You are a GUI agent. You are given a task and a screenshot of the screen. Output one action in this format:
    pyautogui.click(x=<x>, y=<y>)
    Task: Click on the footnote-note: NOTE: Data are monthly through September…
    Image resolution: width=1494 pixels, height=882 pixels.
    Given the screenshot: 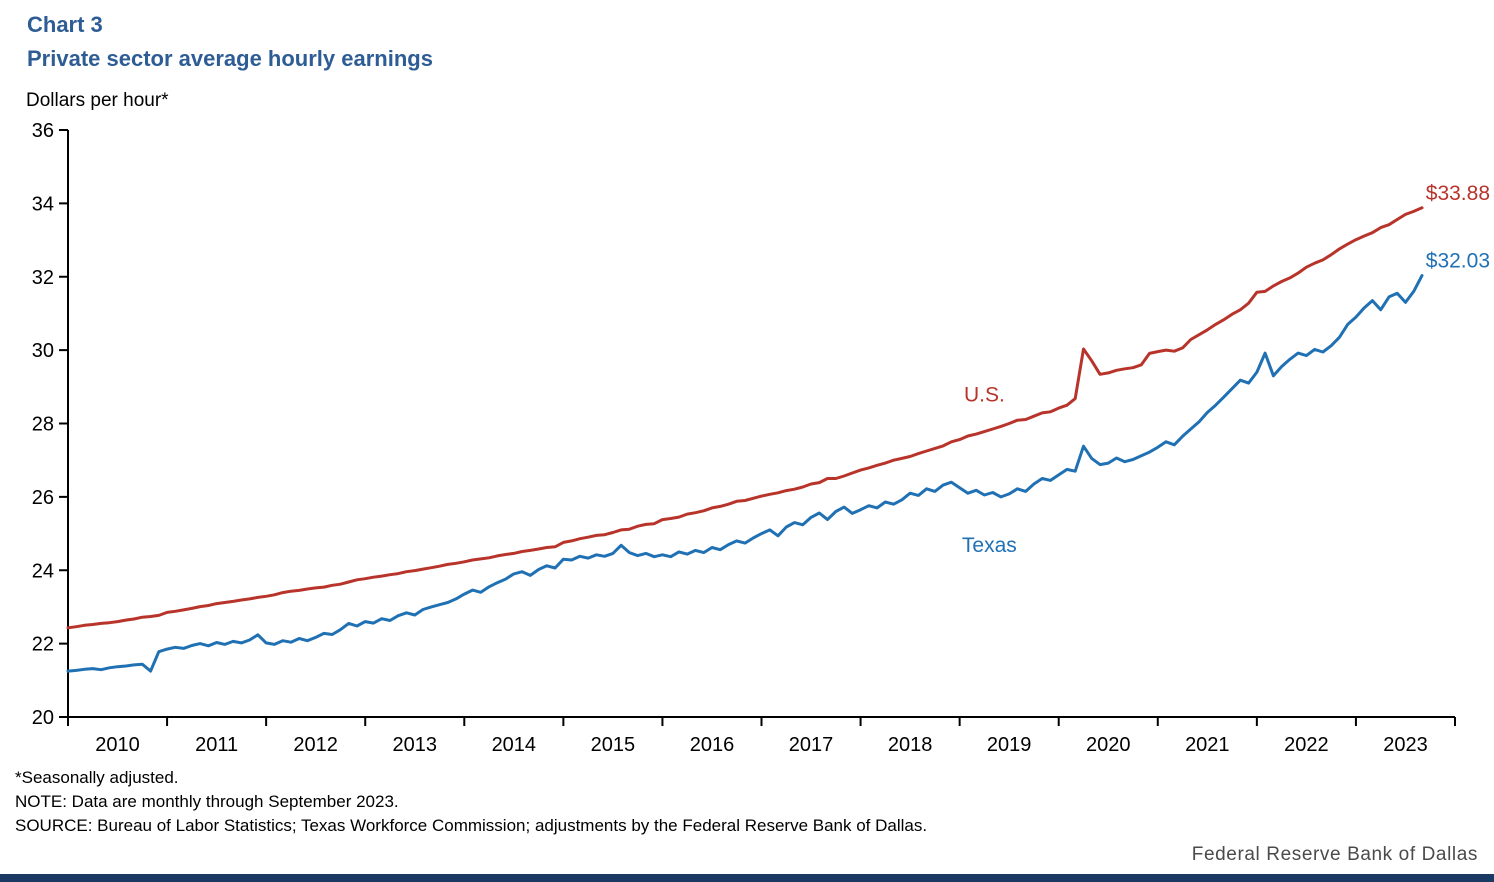 What is the action you would take?
    pyautogui.click(x=207, y=801)
    